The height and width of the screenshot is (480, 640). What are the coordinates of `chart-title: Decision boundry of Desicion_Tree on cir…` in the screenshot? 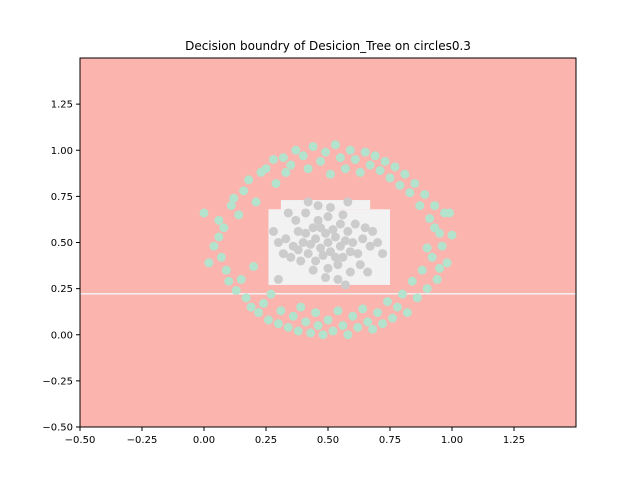 It's located at (328, 46).